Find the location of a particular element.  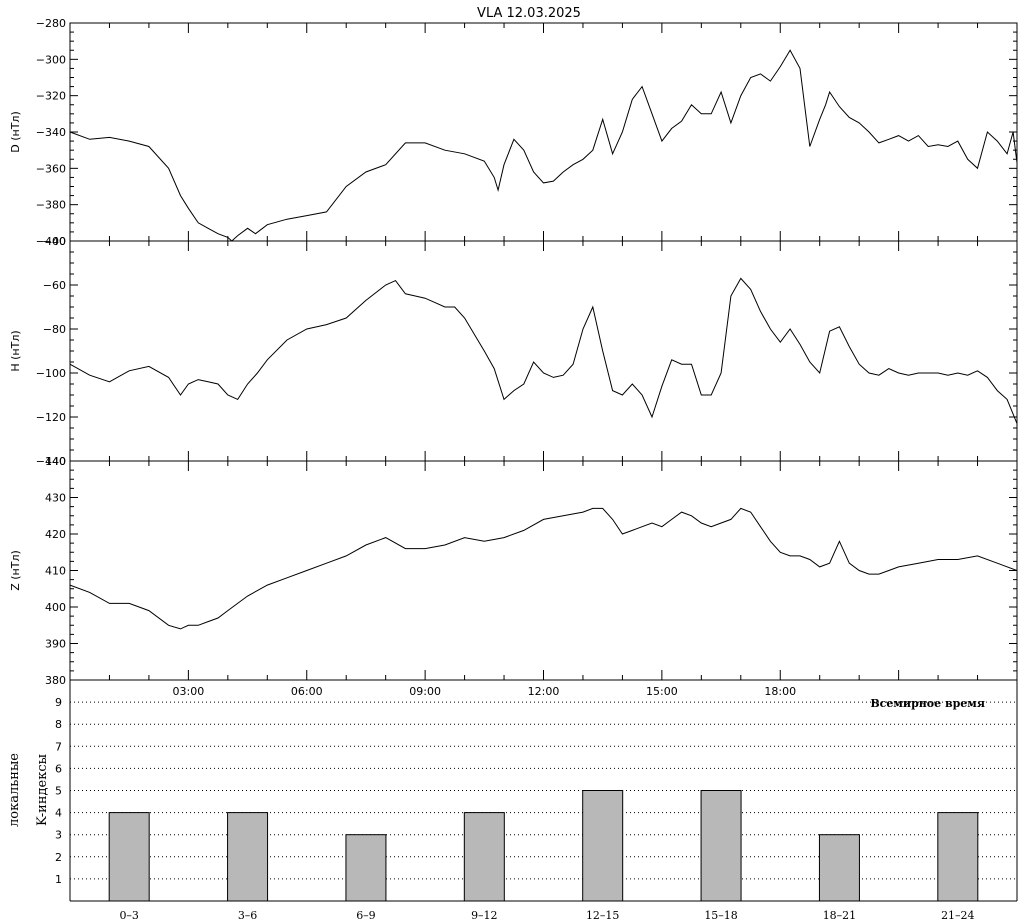

y-axis-label: Z (нТл) is located at coordinates (15, 570).